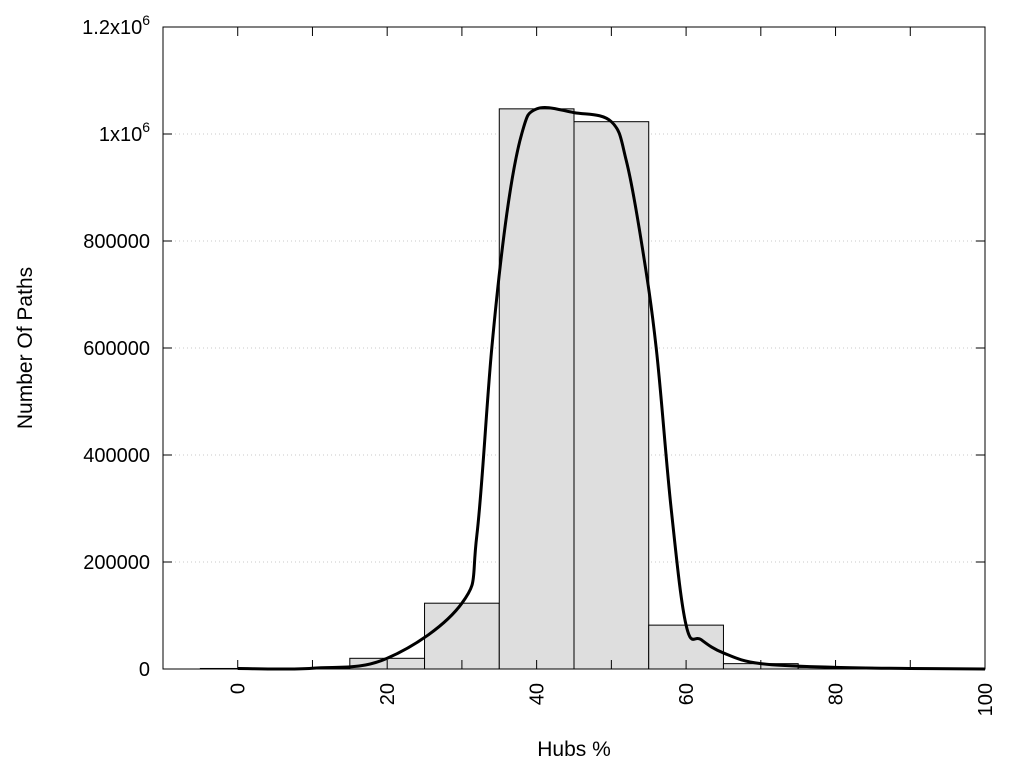 This screenshot has height=768, width=1024. I want to click on y-axis-title: Number Of Paths, so click(25, 348).